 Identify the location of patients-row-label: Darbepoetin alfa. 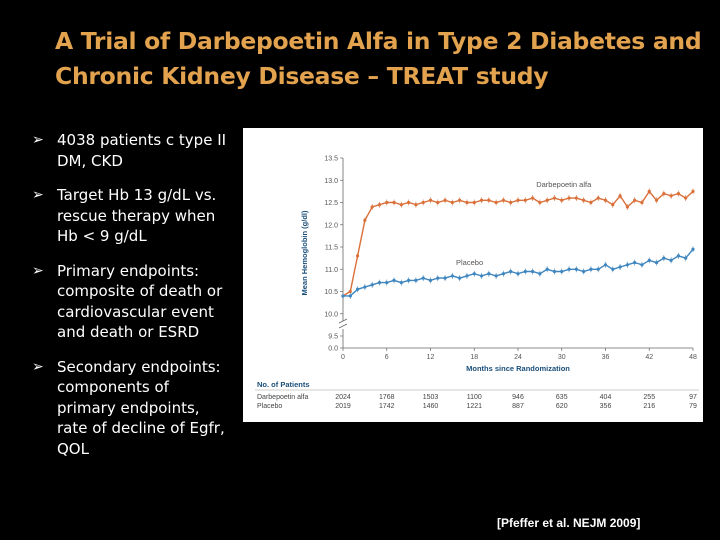
(282, 397).